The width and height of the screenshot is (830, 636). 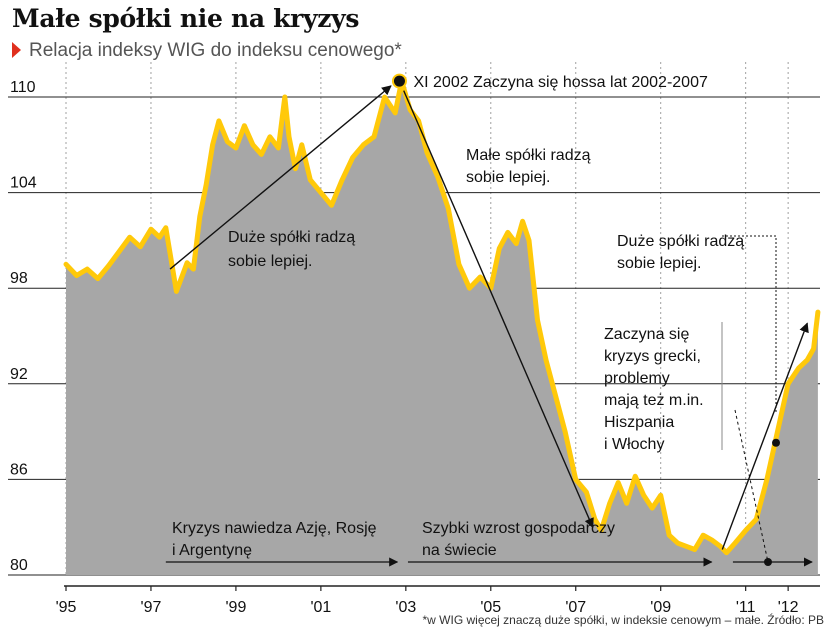 I want to click on label-greece-1: kryzys grecki,, so click(x=652, y=356).